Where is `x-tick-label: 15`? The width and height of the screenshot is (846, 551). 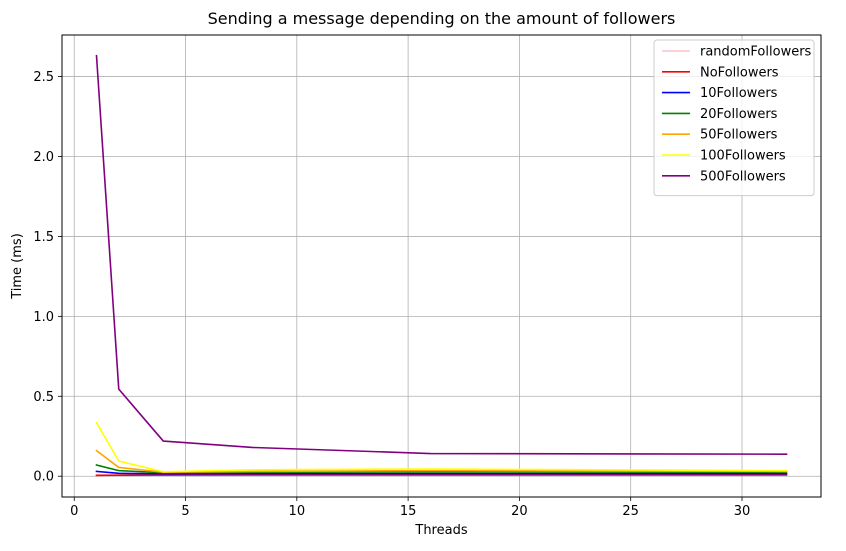 x-tick-label: 15 is located at coordinates (408, 511).